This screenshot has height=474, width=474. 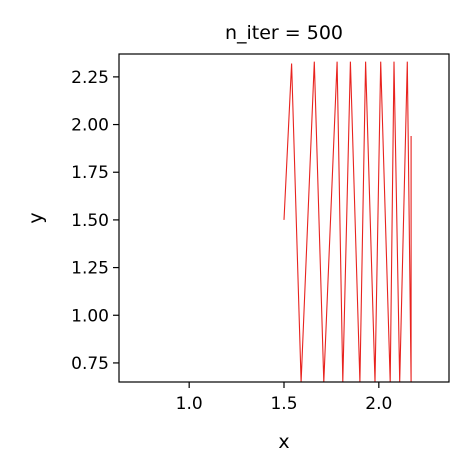 I want to click on y-tick-label: 1.00, so click(x=90, y=316).